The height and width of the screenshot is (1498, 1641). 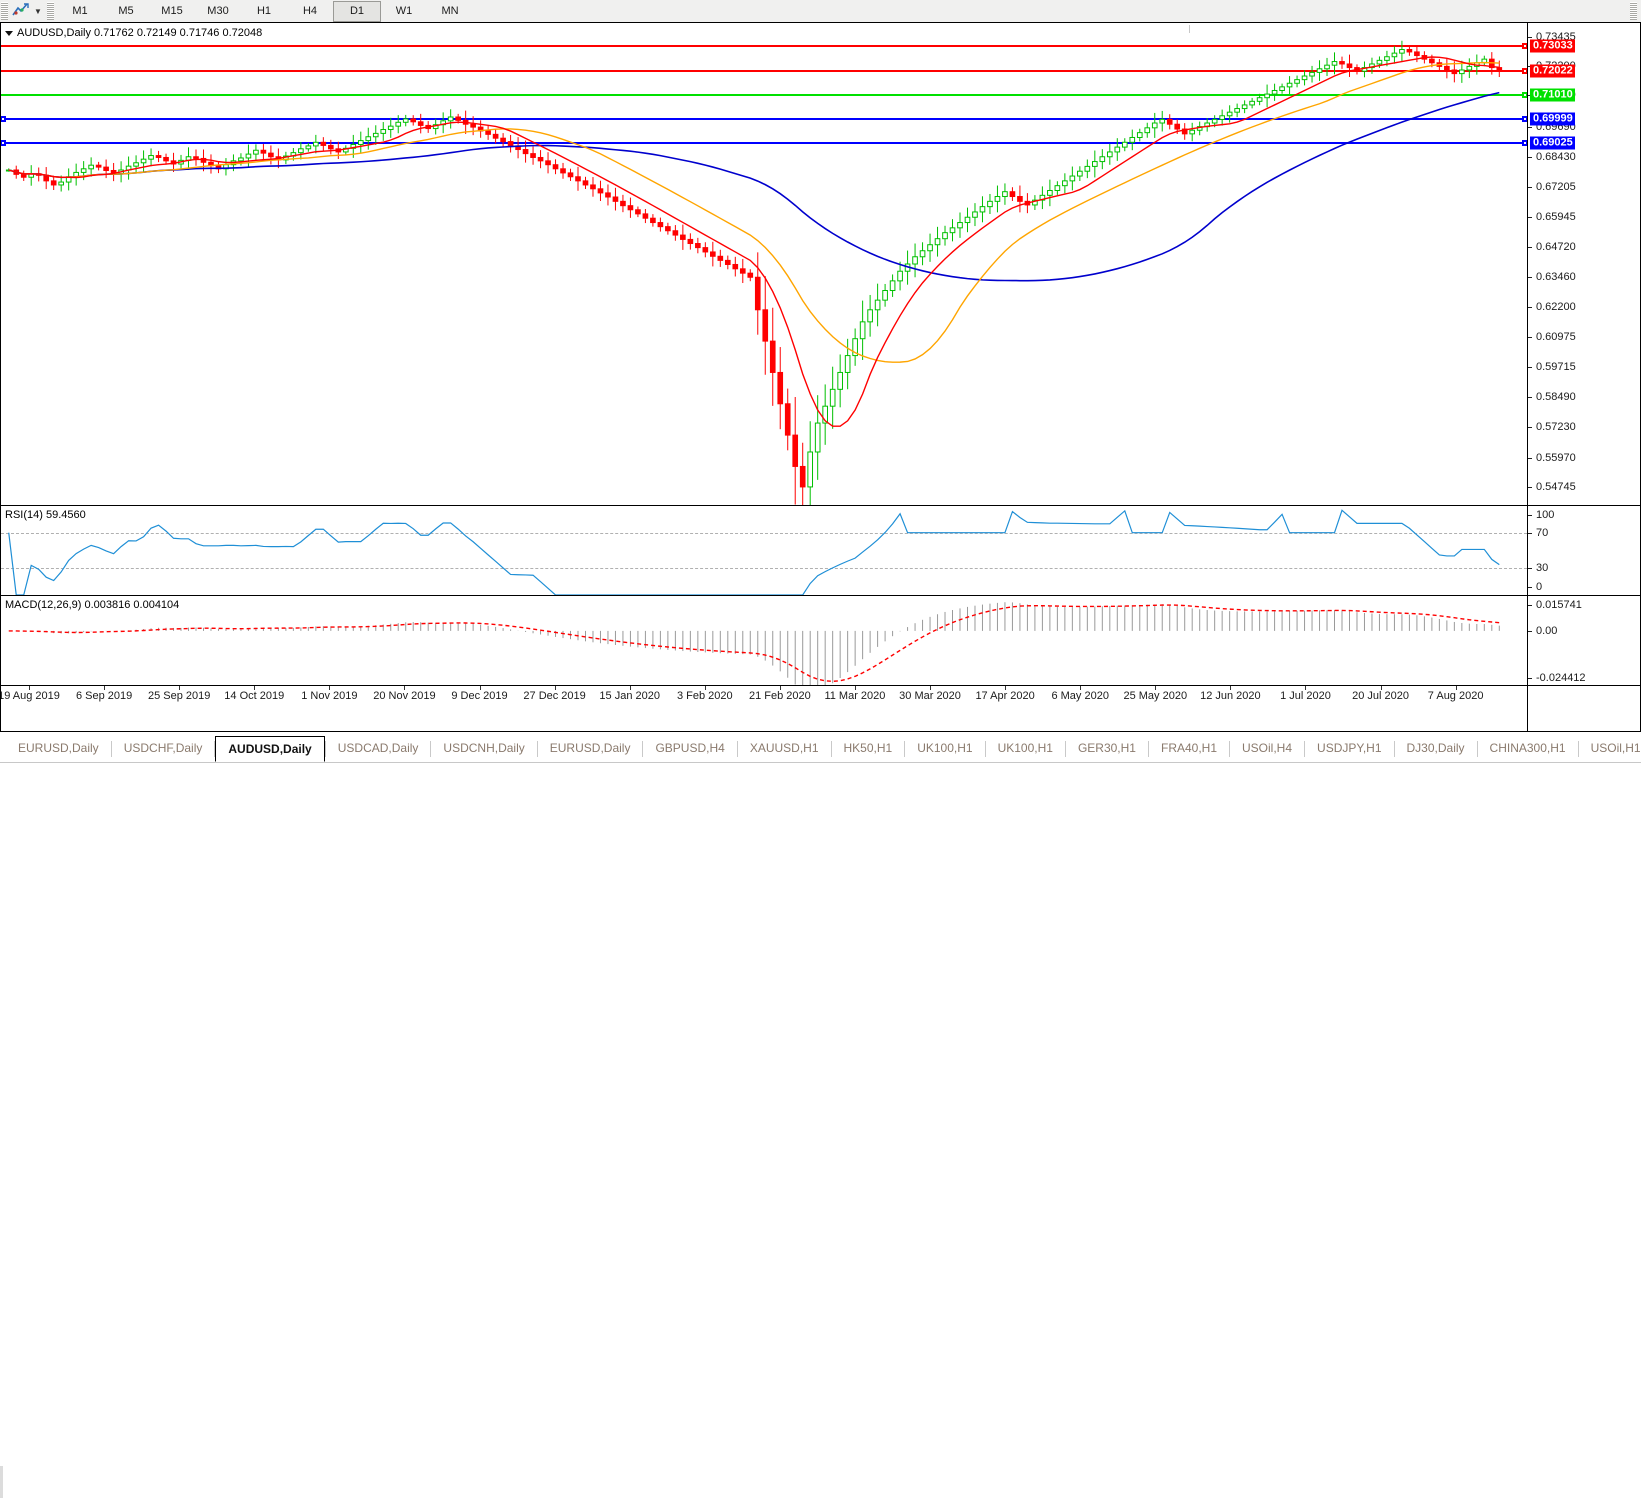 I want to click on timeframe-m30: M30, so click(x=218, y=11).